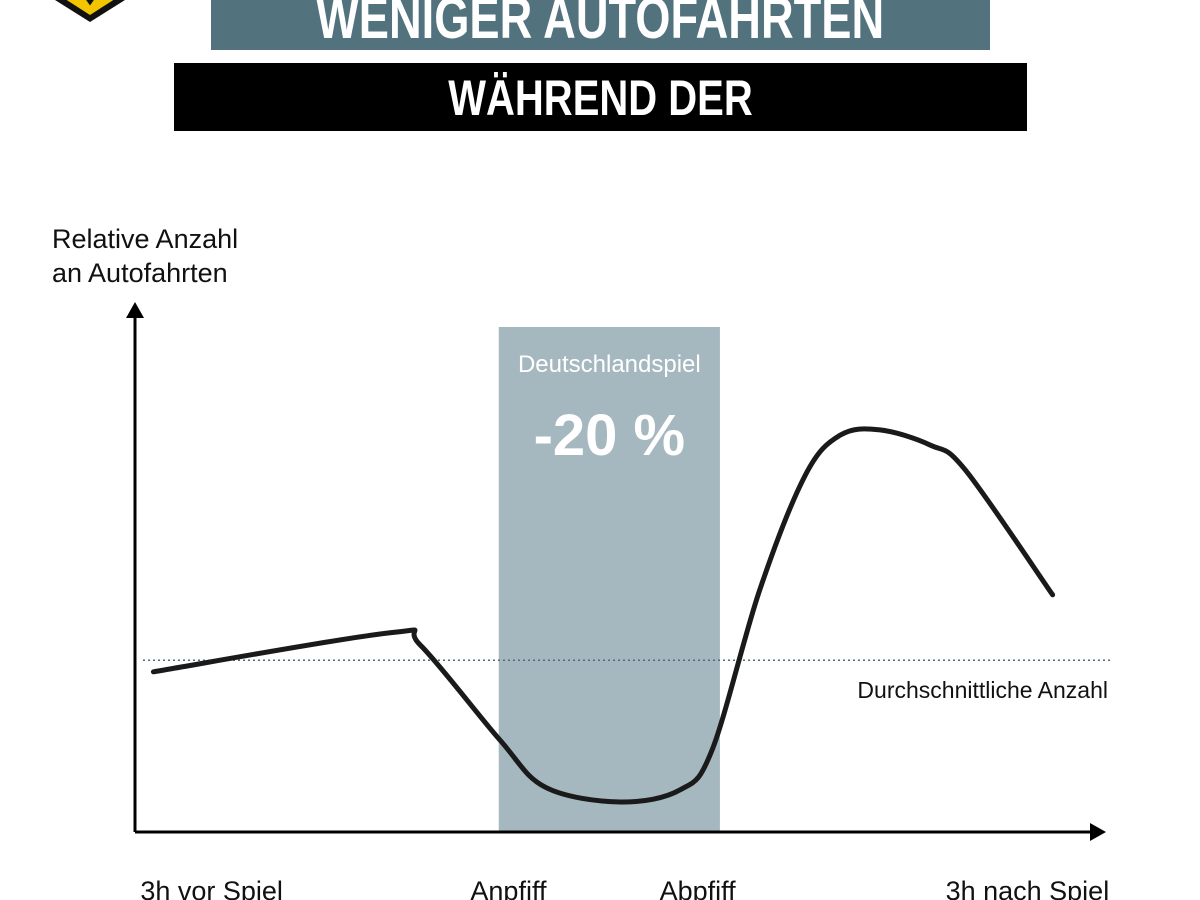  I want to click on y-axis-label-line1: Relative Anzahl, so click(145, 239).